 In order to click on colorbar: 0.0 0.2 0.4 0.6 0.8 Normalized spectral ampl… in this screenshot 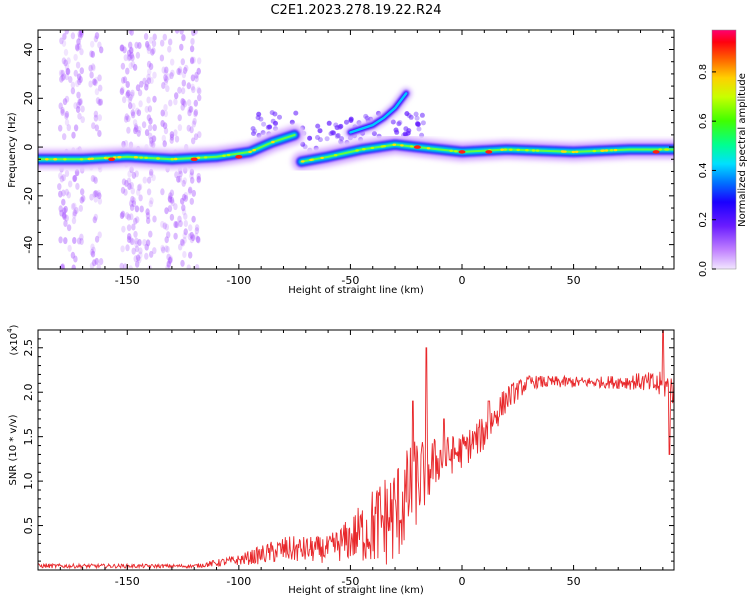, I will do `click(723, 153)`.